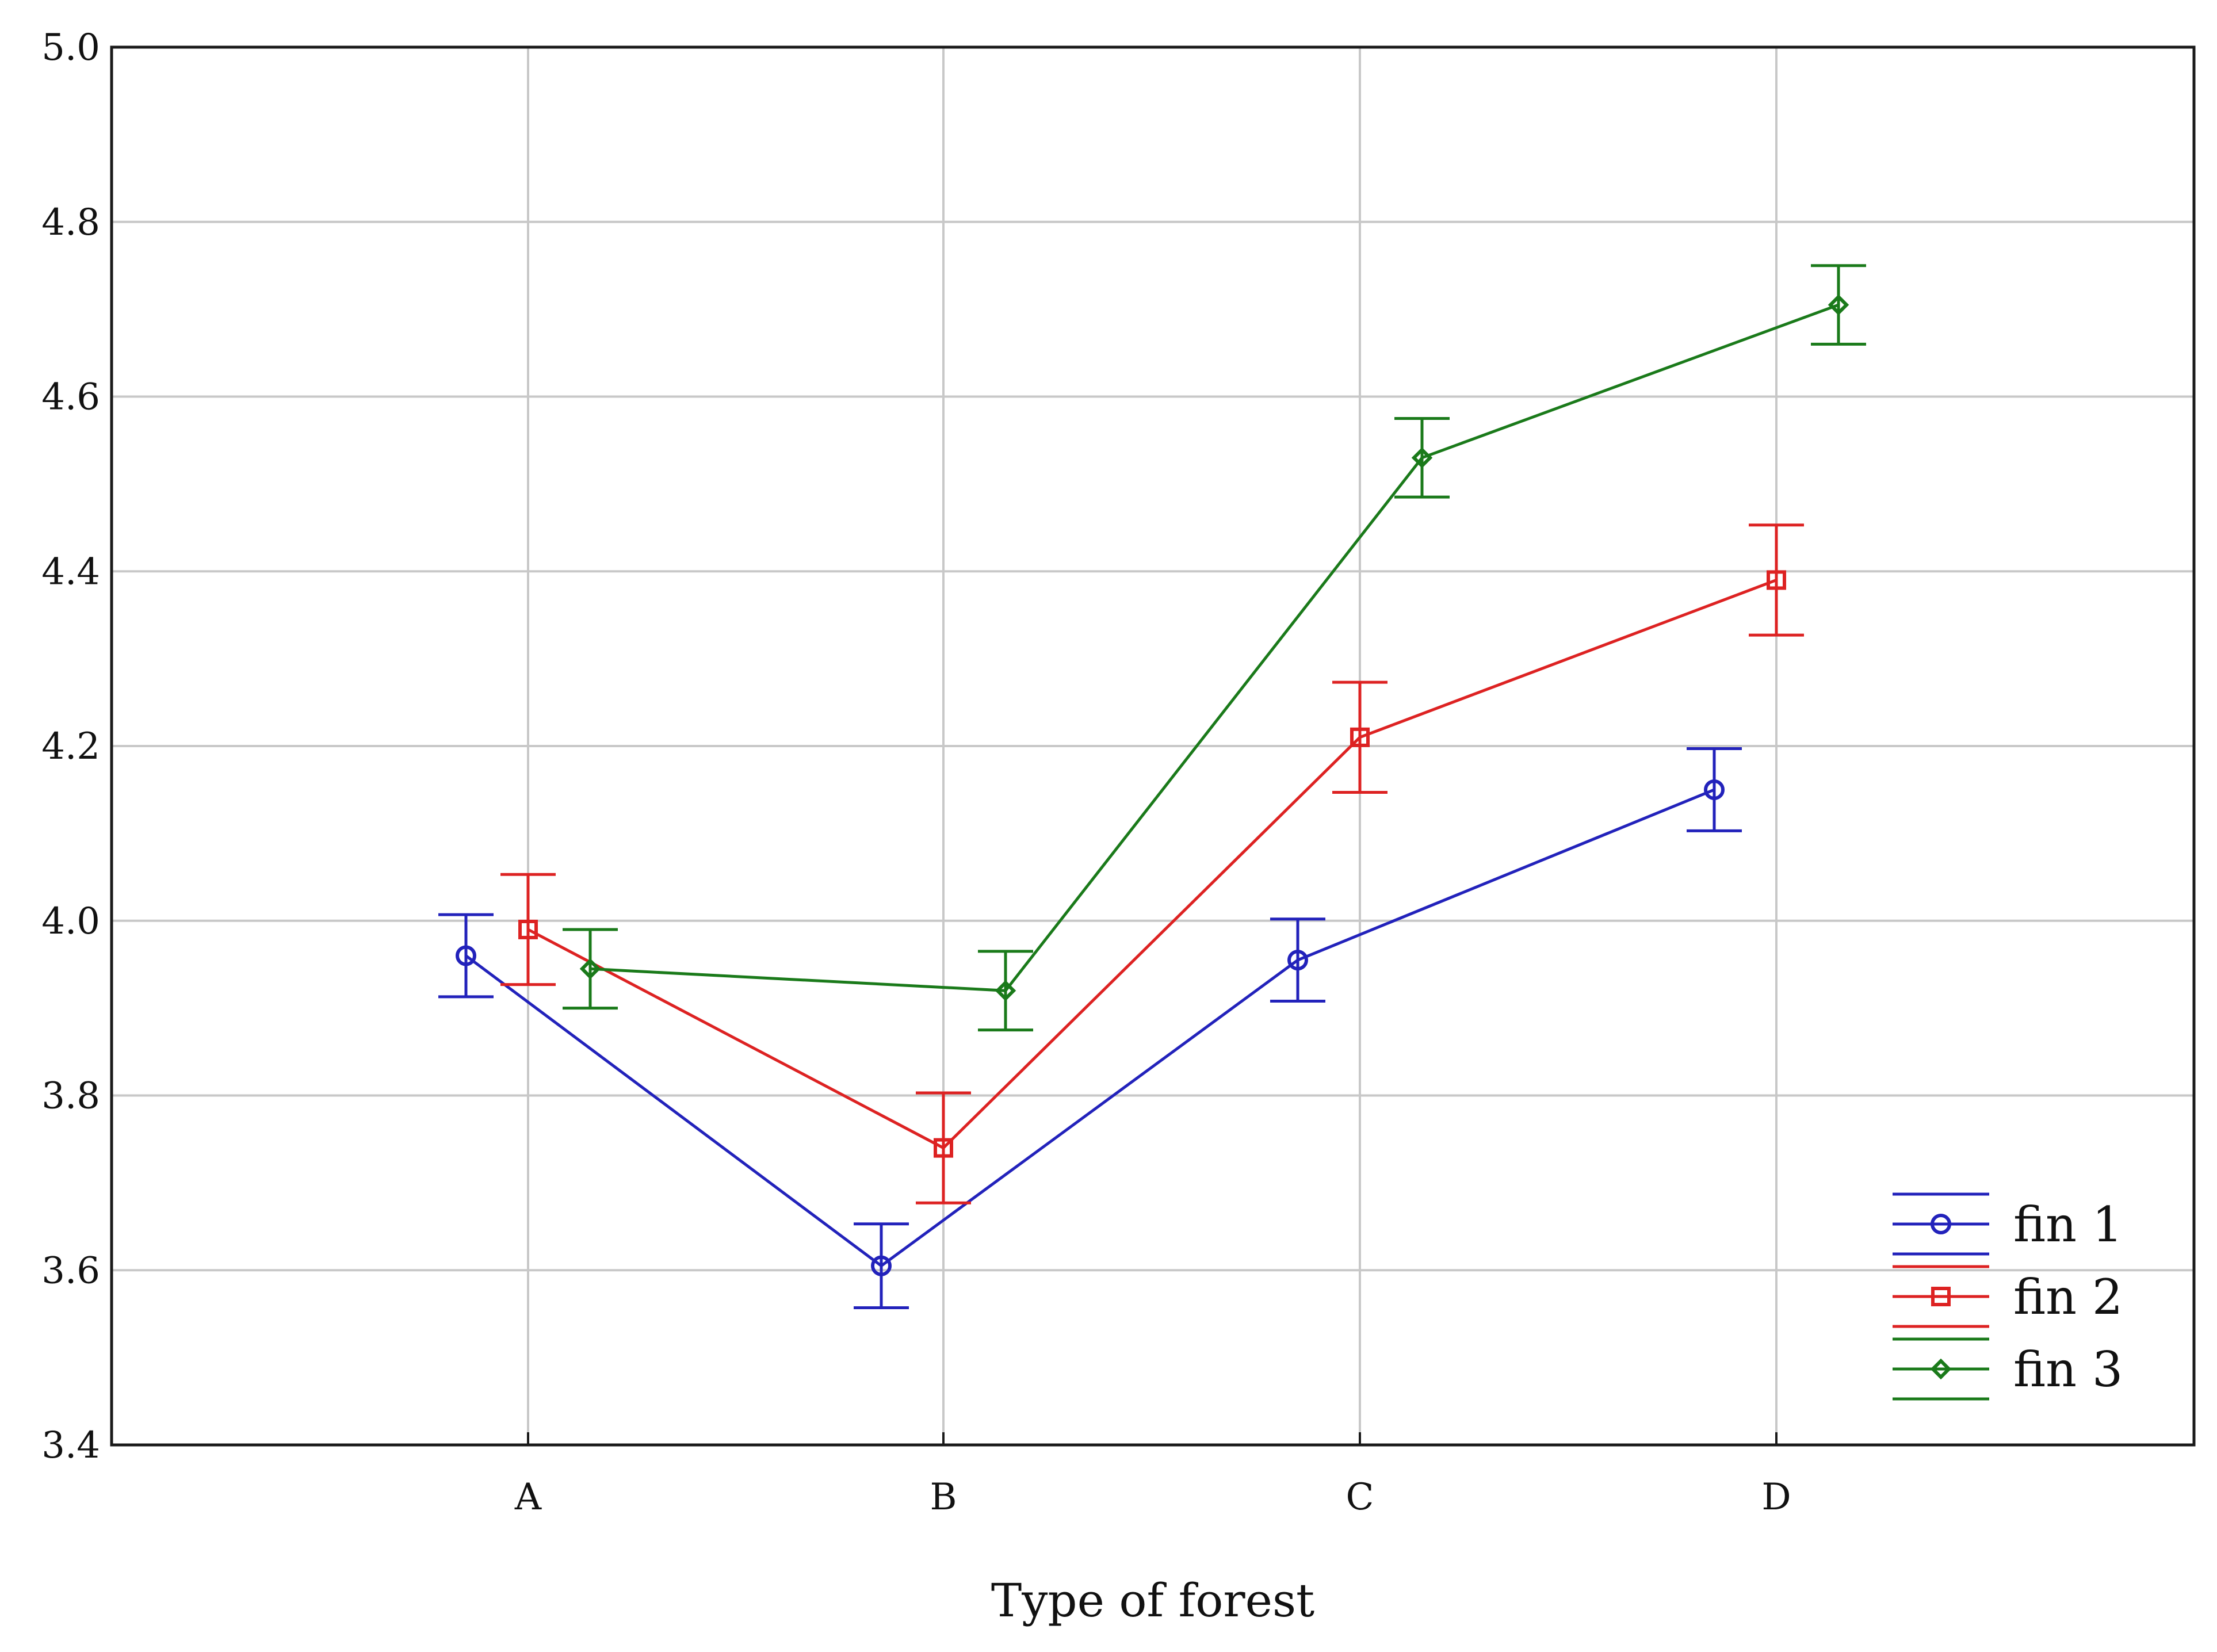  I want to click on legend-entry: fin 3, so click(2008, 1369).